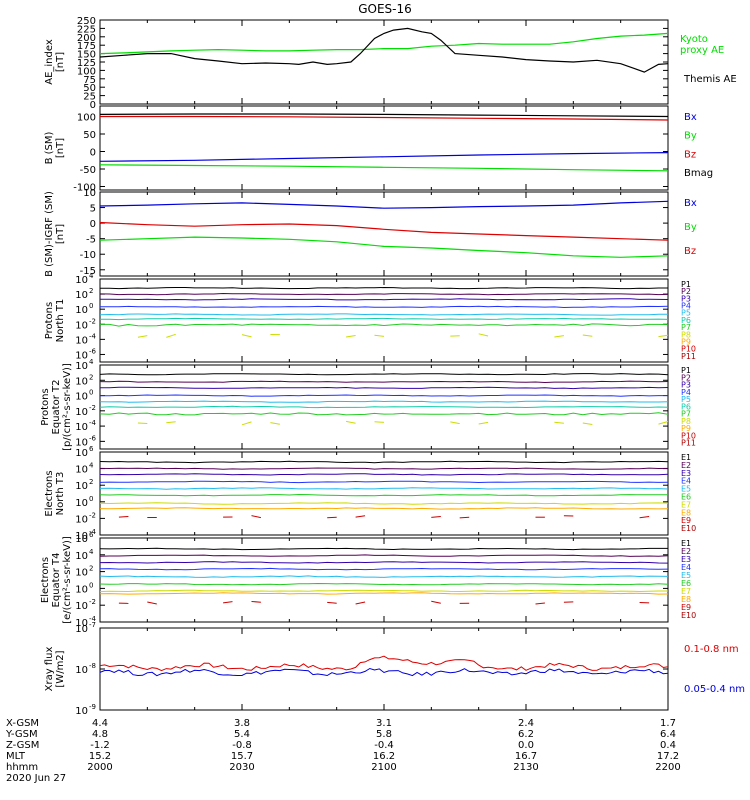  I want to click on legend-label: P7, so click(686, 414).